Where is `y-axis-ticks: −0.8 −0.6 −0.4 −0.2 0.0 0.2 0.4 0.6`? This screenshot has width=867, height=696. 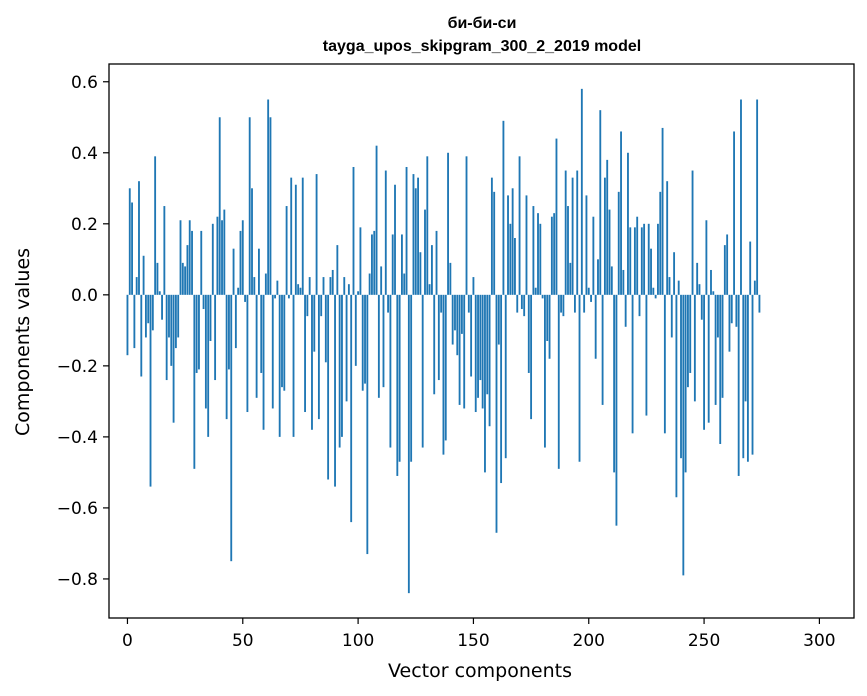 y-axis-ticks: −0.8 −0.6 −0.4 −0.2 0.0 0.2 0.4 0.6 is located at coordinates (83, 331).